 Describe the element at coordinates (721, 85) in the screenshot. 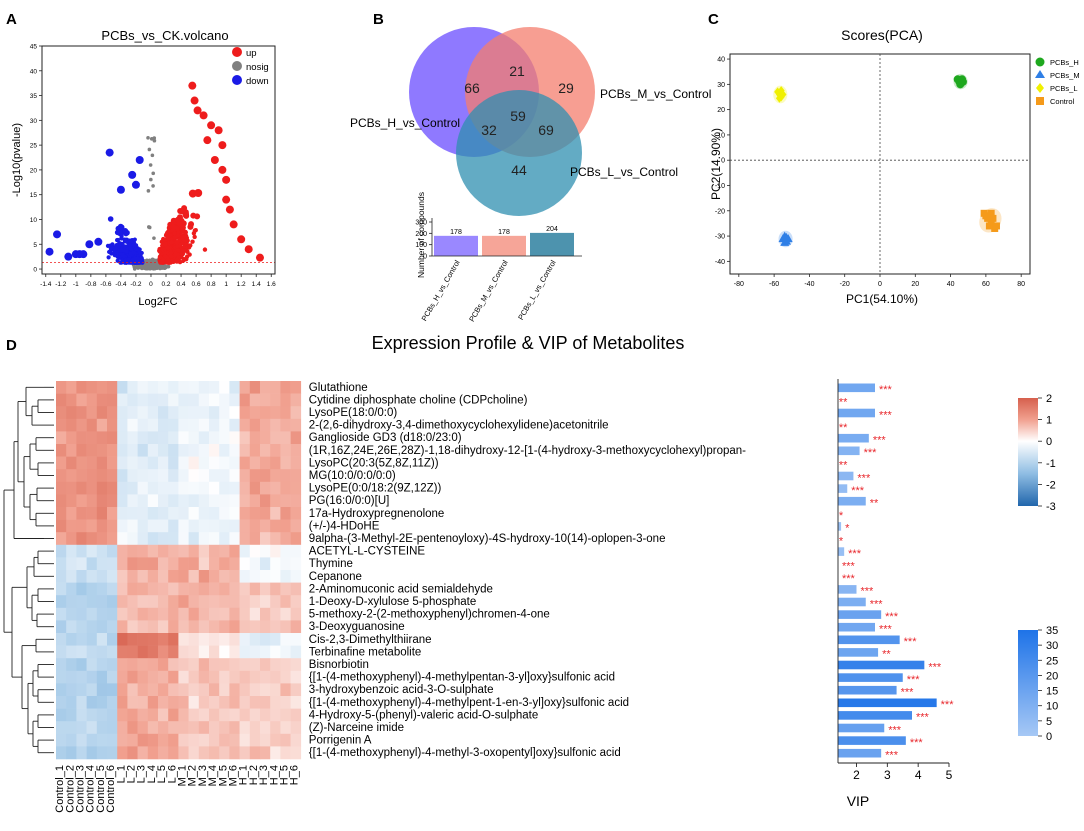

I see `pca-ytick-label: 30` at that location.